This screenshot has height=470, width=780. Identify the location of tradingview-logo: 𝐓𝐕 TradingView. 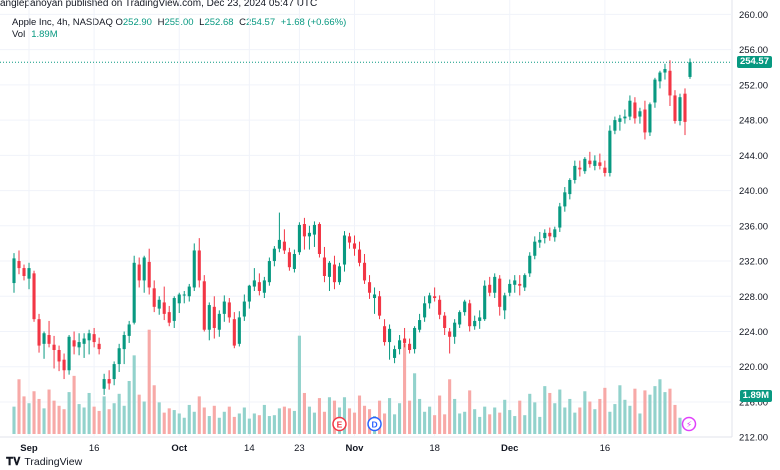
(44, 462).